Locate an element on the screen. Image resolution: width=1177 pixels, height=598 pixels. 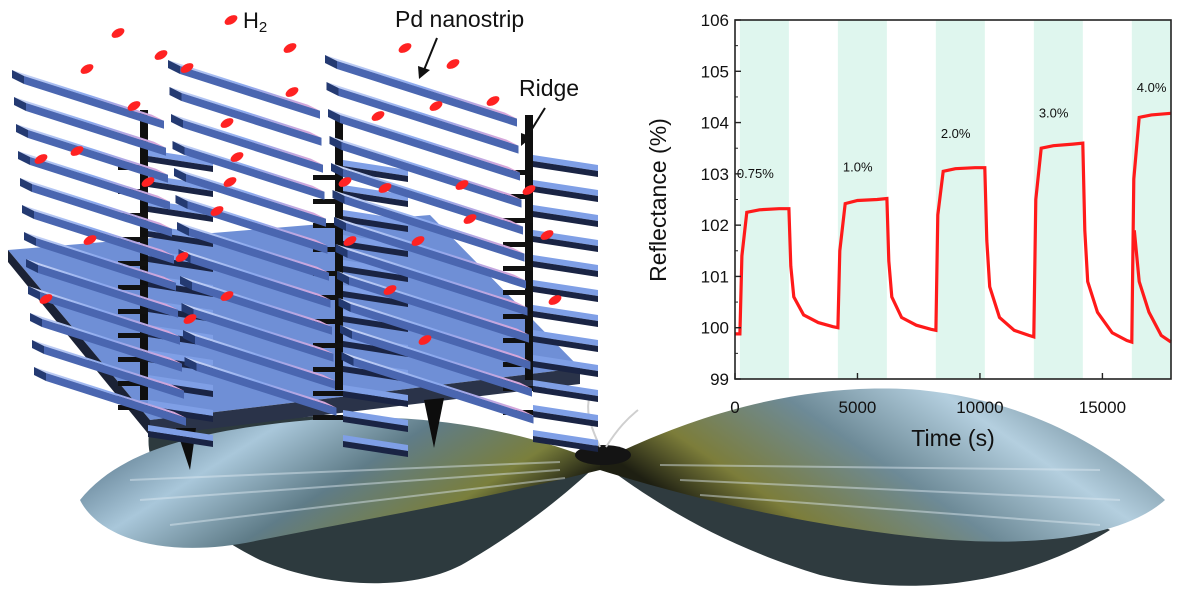
pd-nanostrip-arrow is located at coordinates (428, 58).